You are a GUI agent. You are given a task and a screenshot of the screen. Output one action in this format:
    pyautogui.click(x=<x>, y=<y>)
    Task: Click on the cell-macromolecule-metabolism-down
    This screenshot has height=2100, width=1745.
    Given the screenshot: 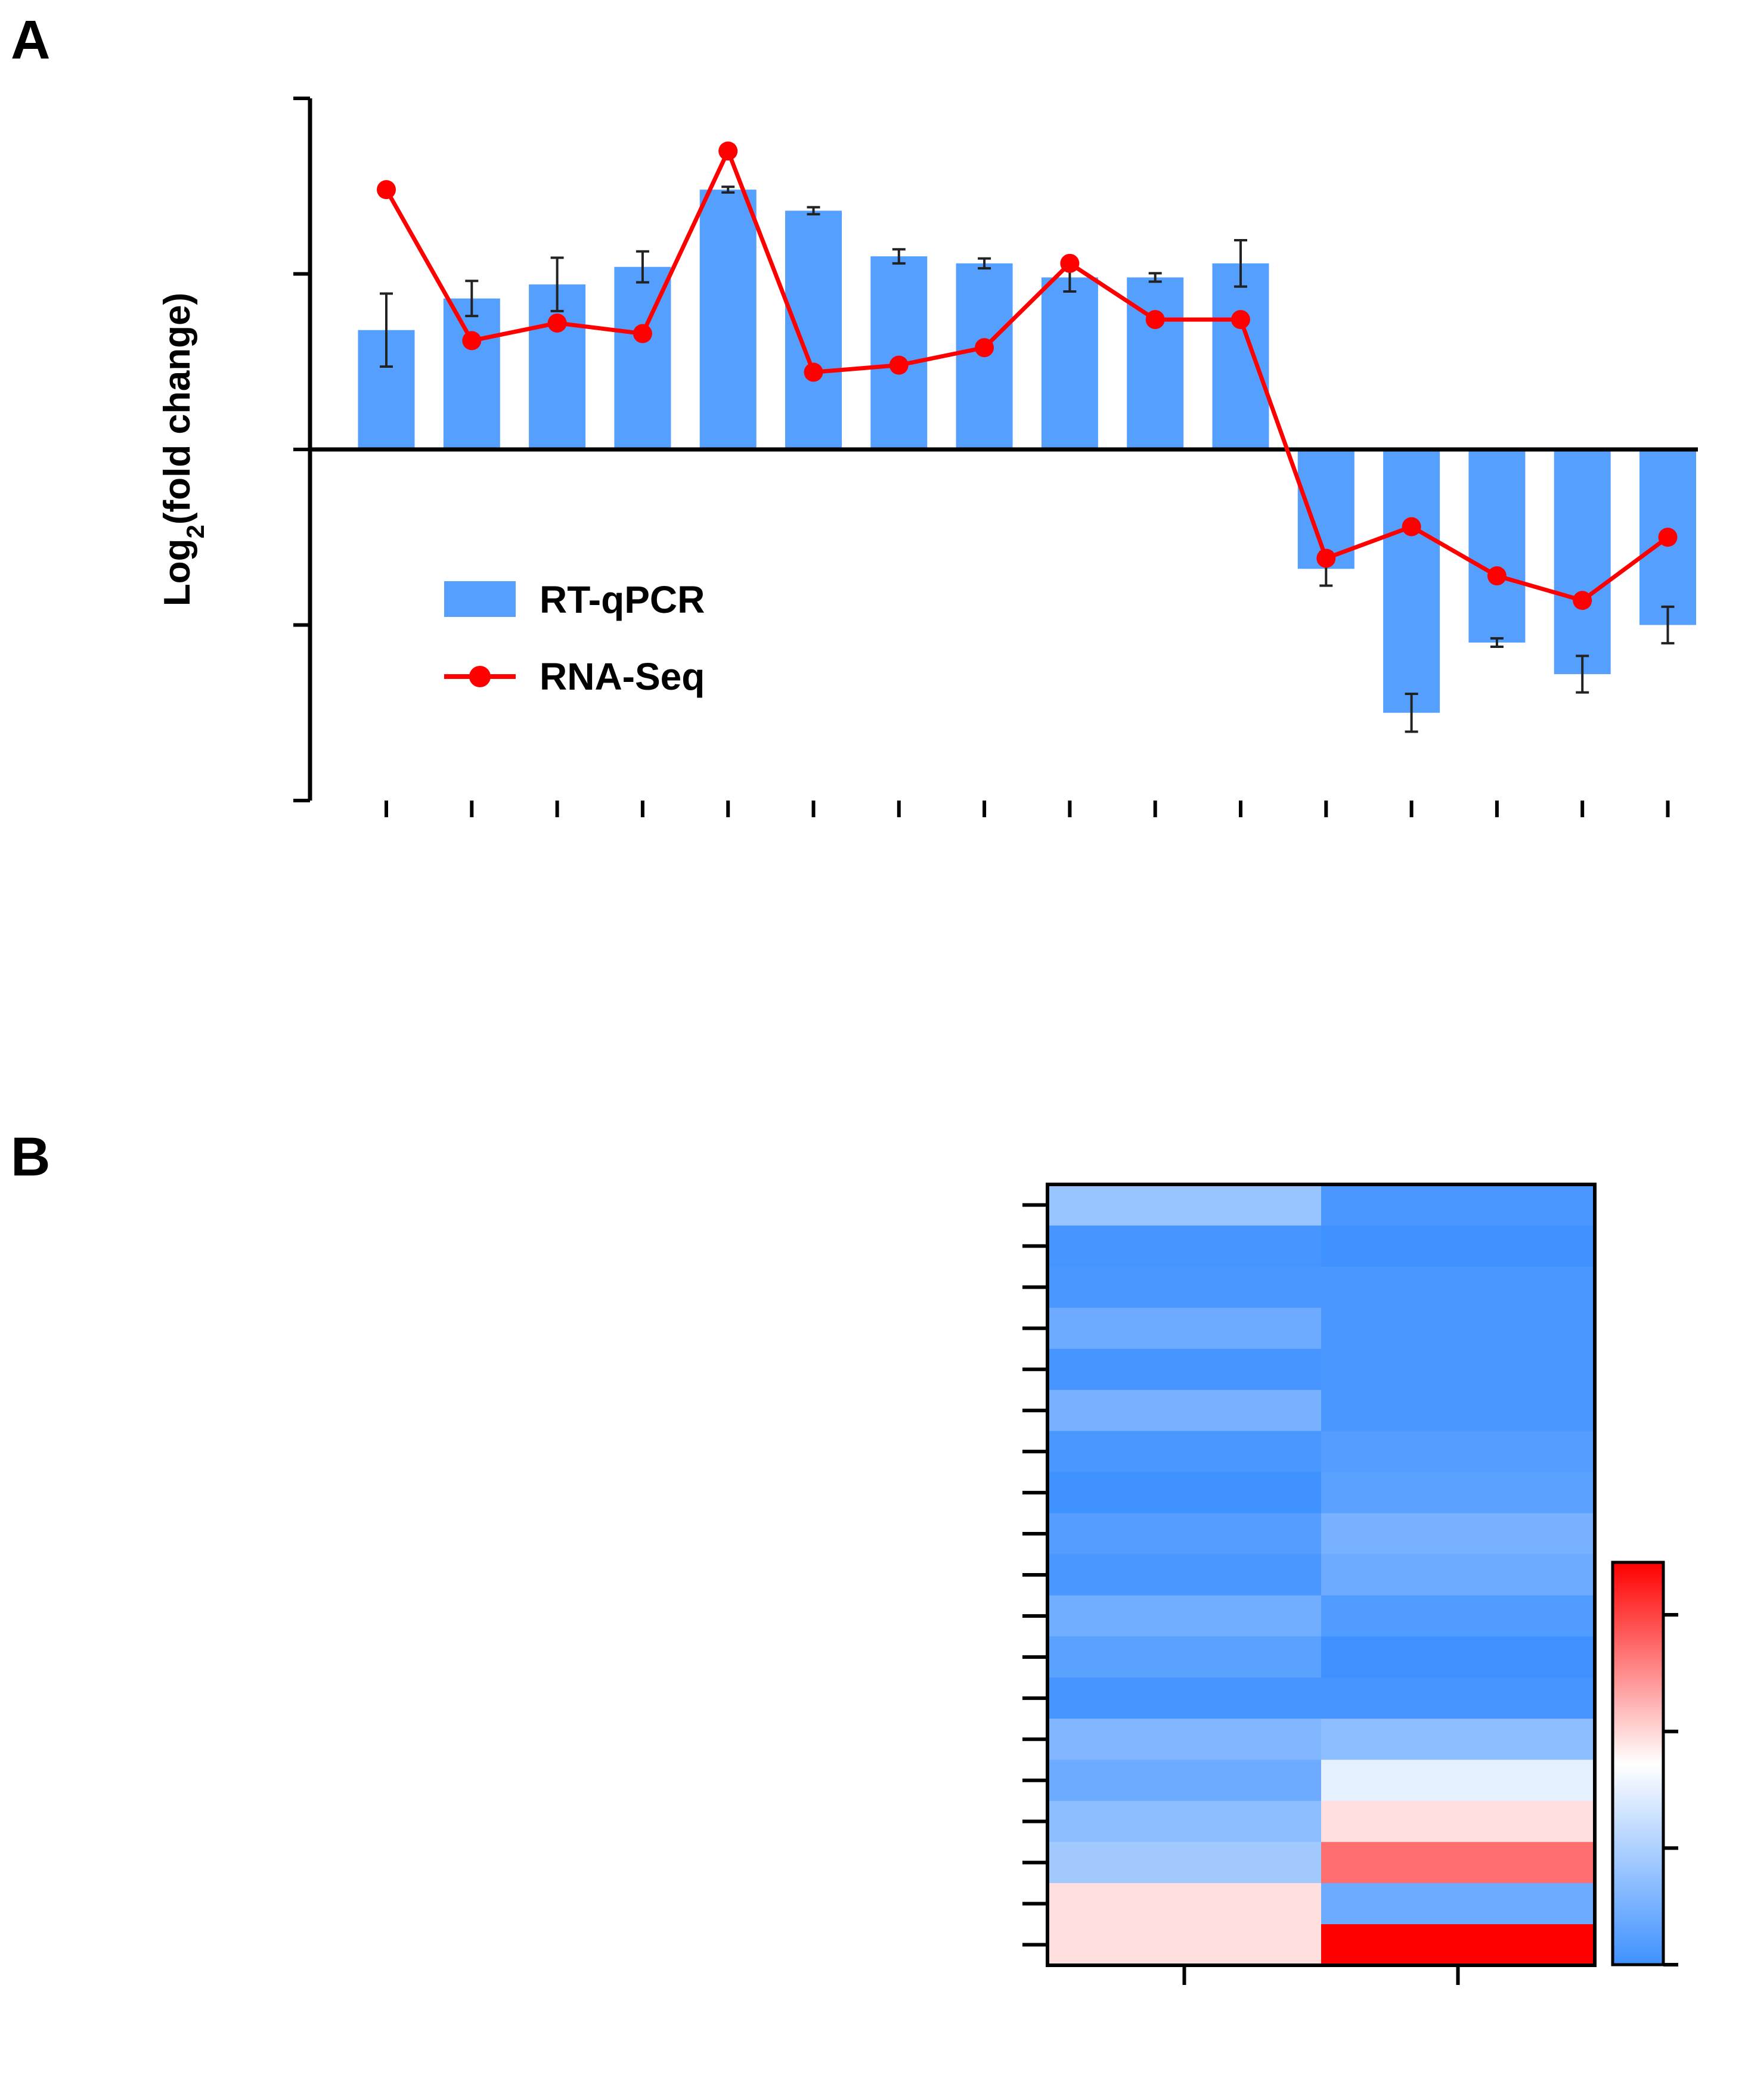 What is the action you would take?
    pyautogui.click(x=1184, y=1739)
    